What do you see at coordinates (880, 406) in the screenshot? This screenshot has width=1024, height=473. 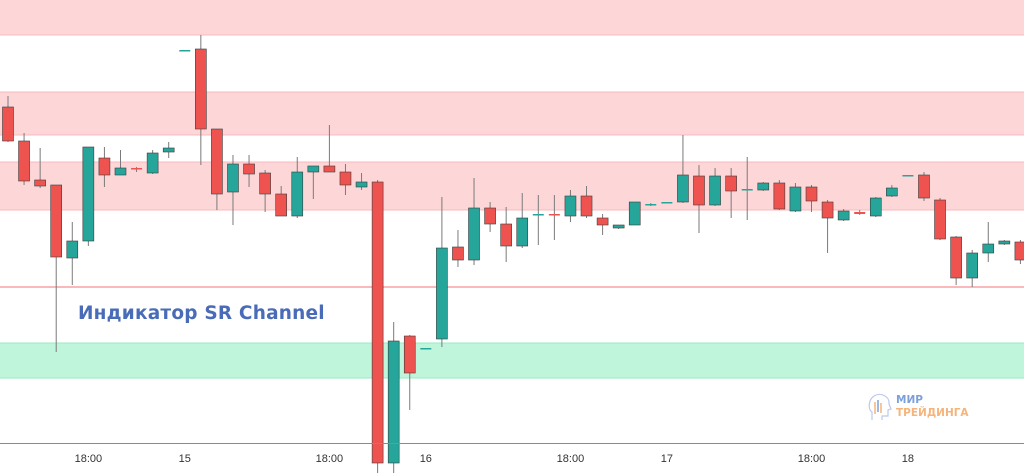 I see `head-chart-logo-icon` at bounding box center [880, 406].